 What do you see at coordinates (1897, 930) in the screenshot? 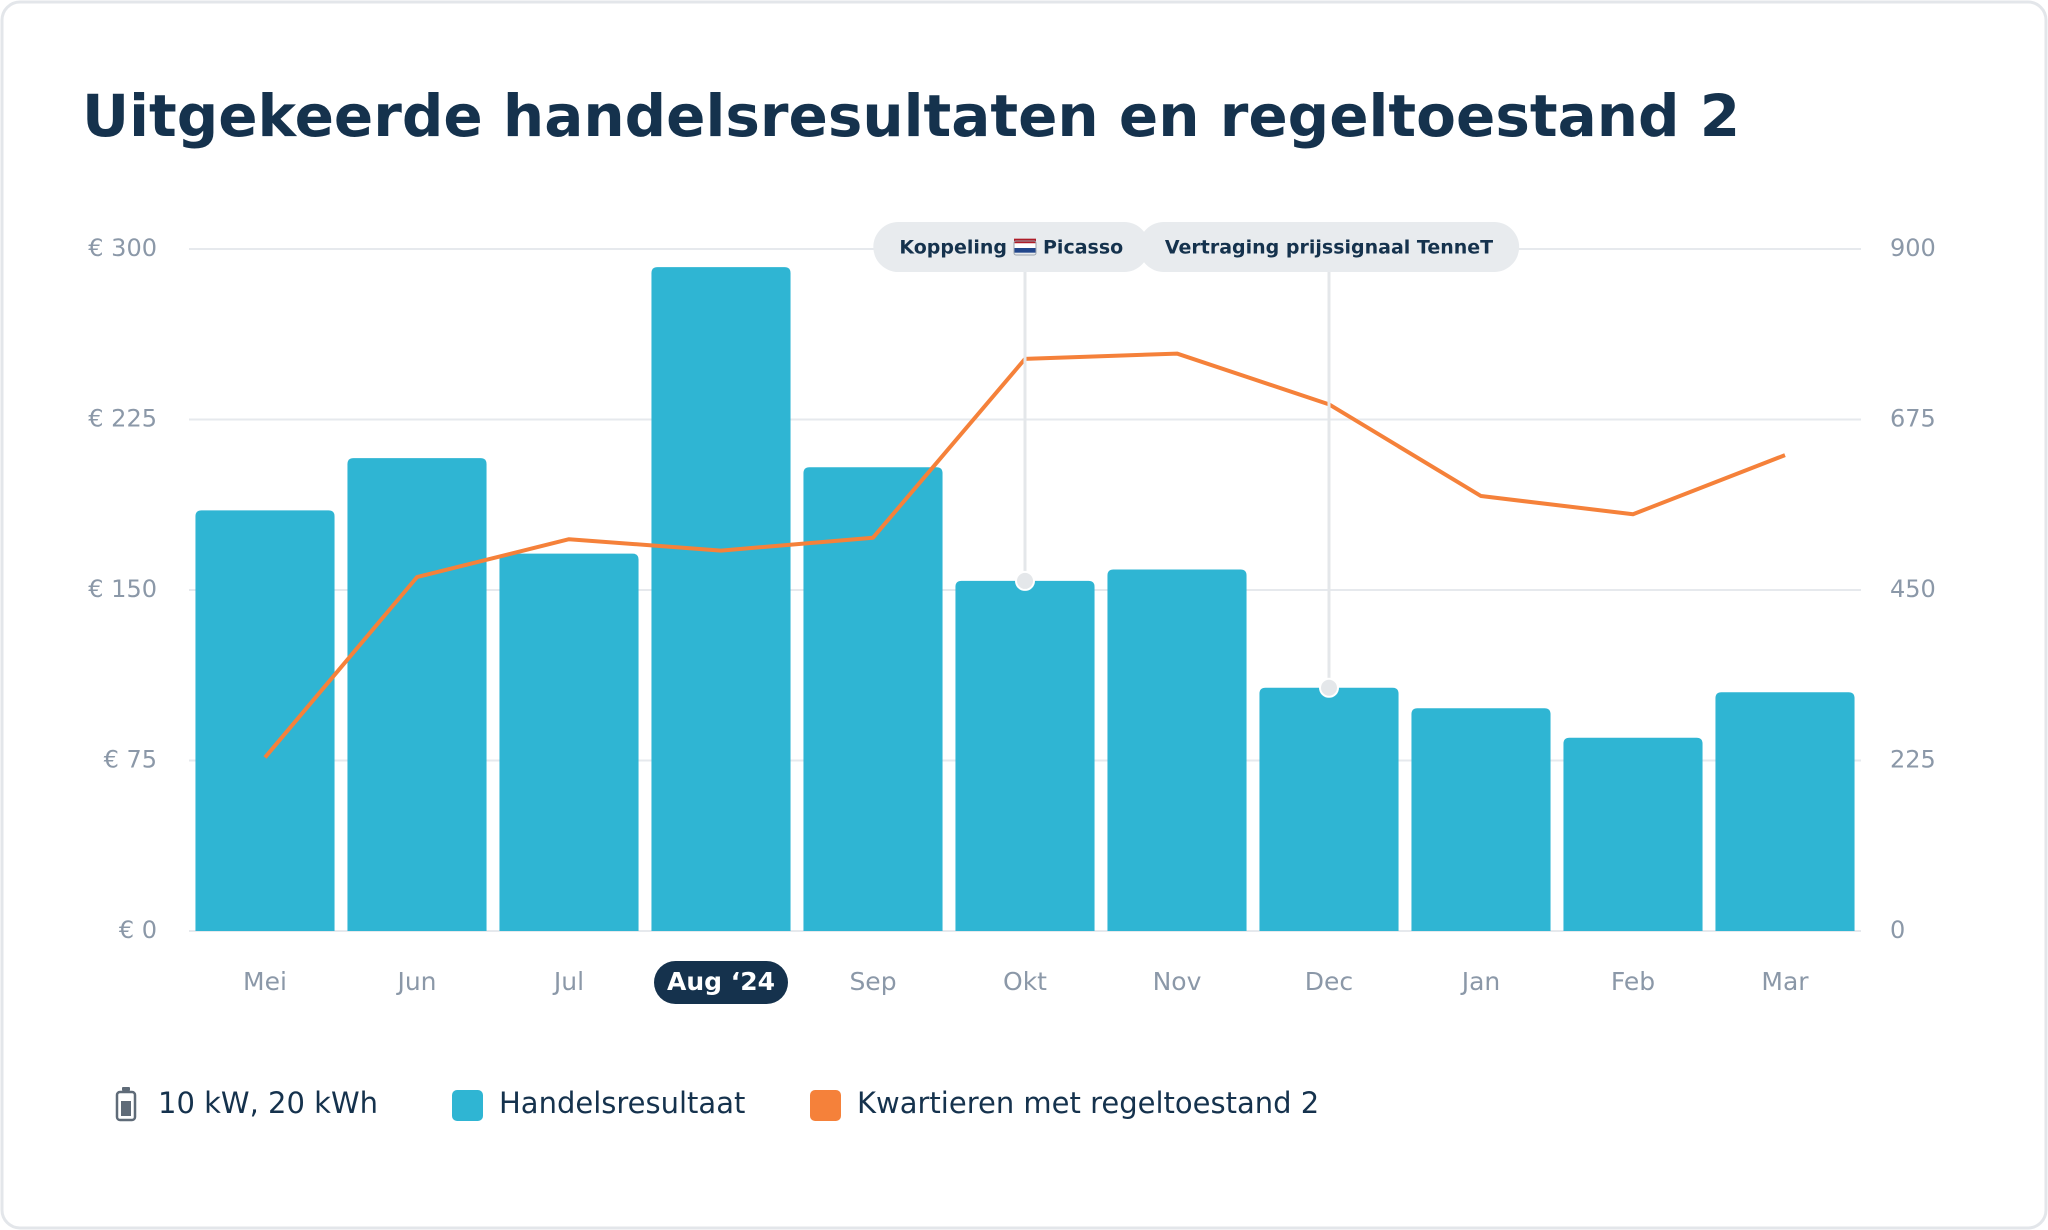
I see `y2-tick-label: 0` at bounding box center [1897, 930].